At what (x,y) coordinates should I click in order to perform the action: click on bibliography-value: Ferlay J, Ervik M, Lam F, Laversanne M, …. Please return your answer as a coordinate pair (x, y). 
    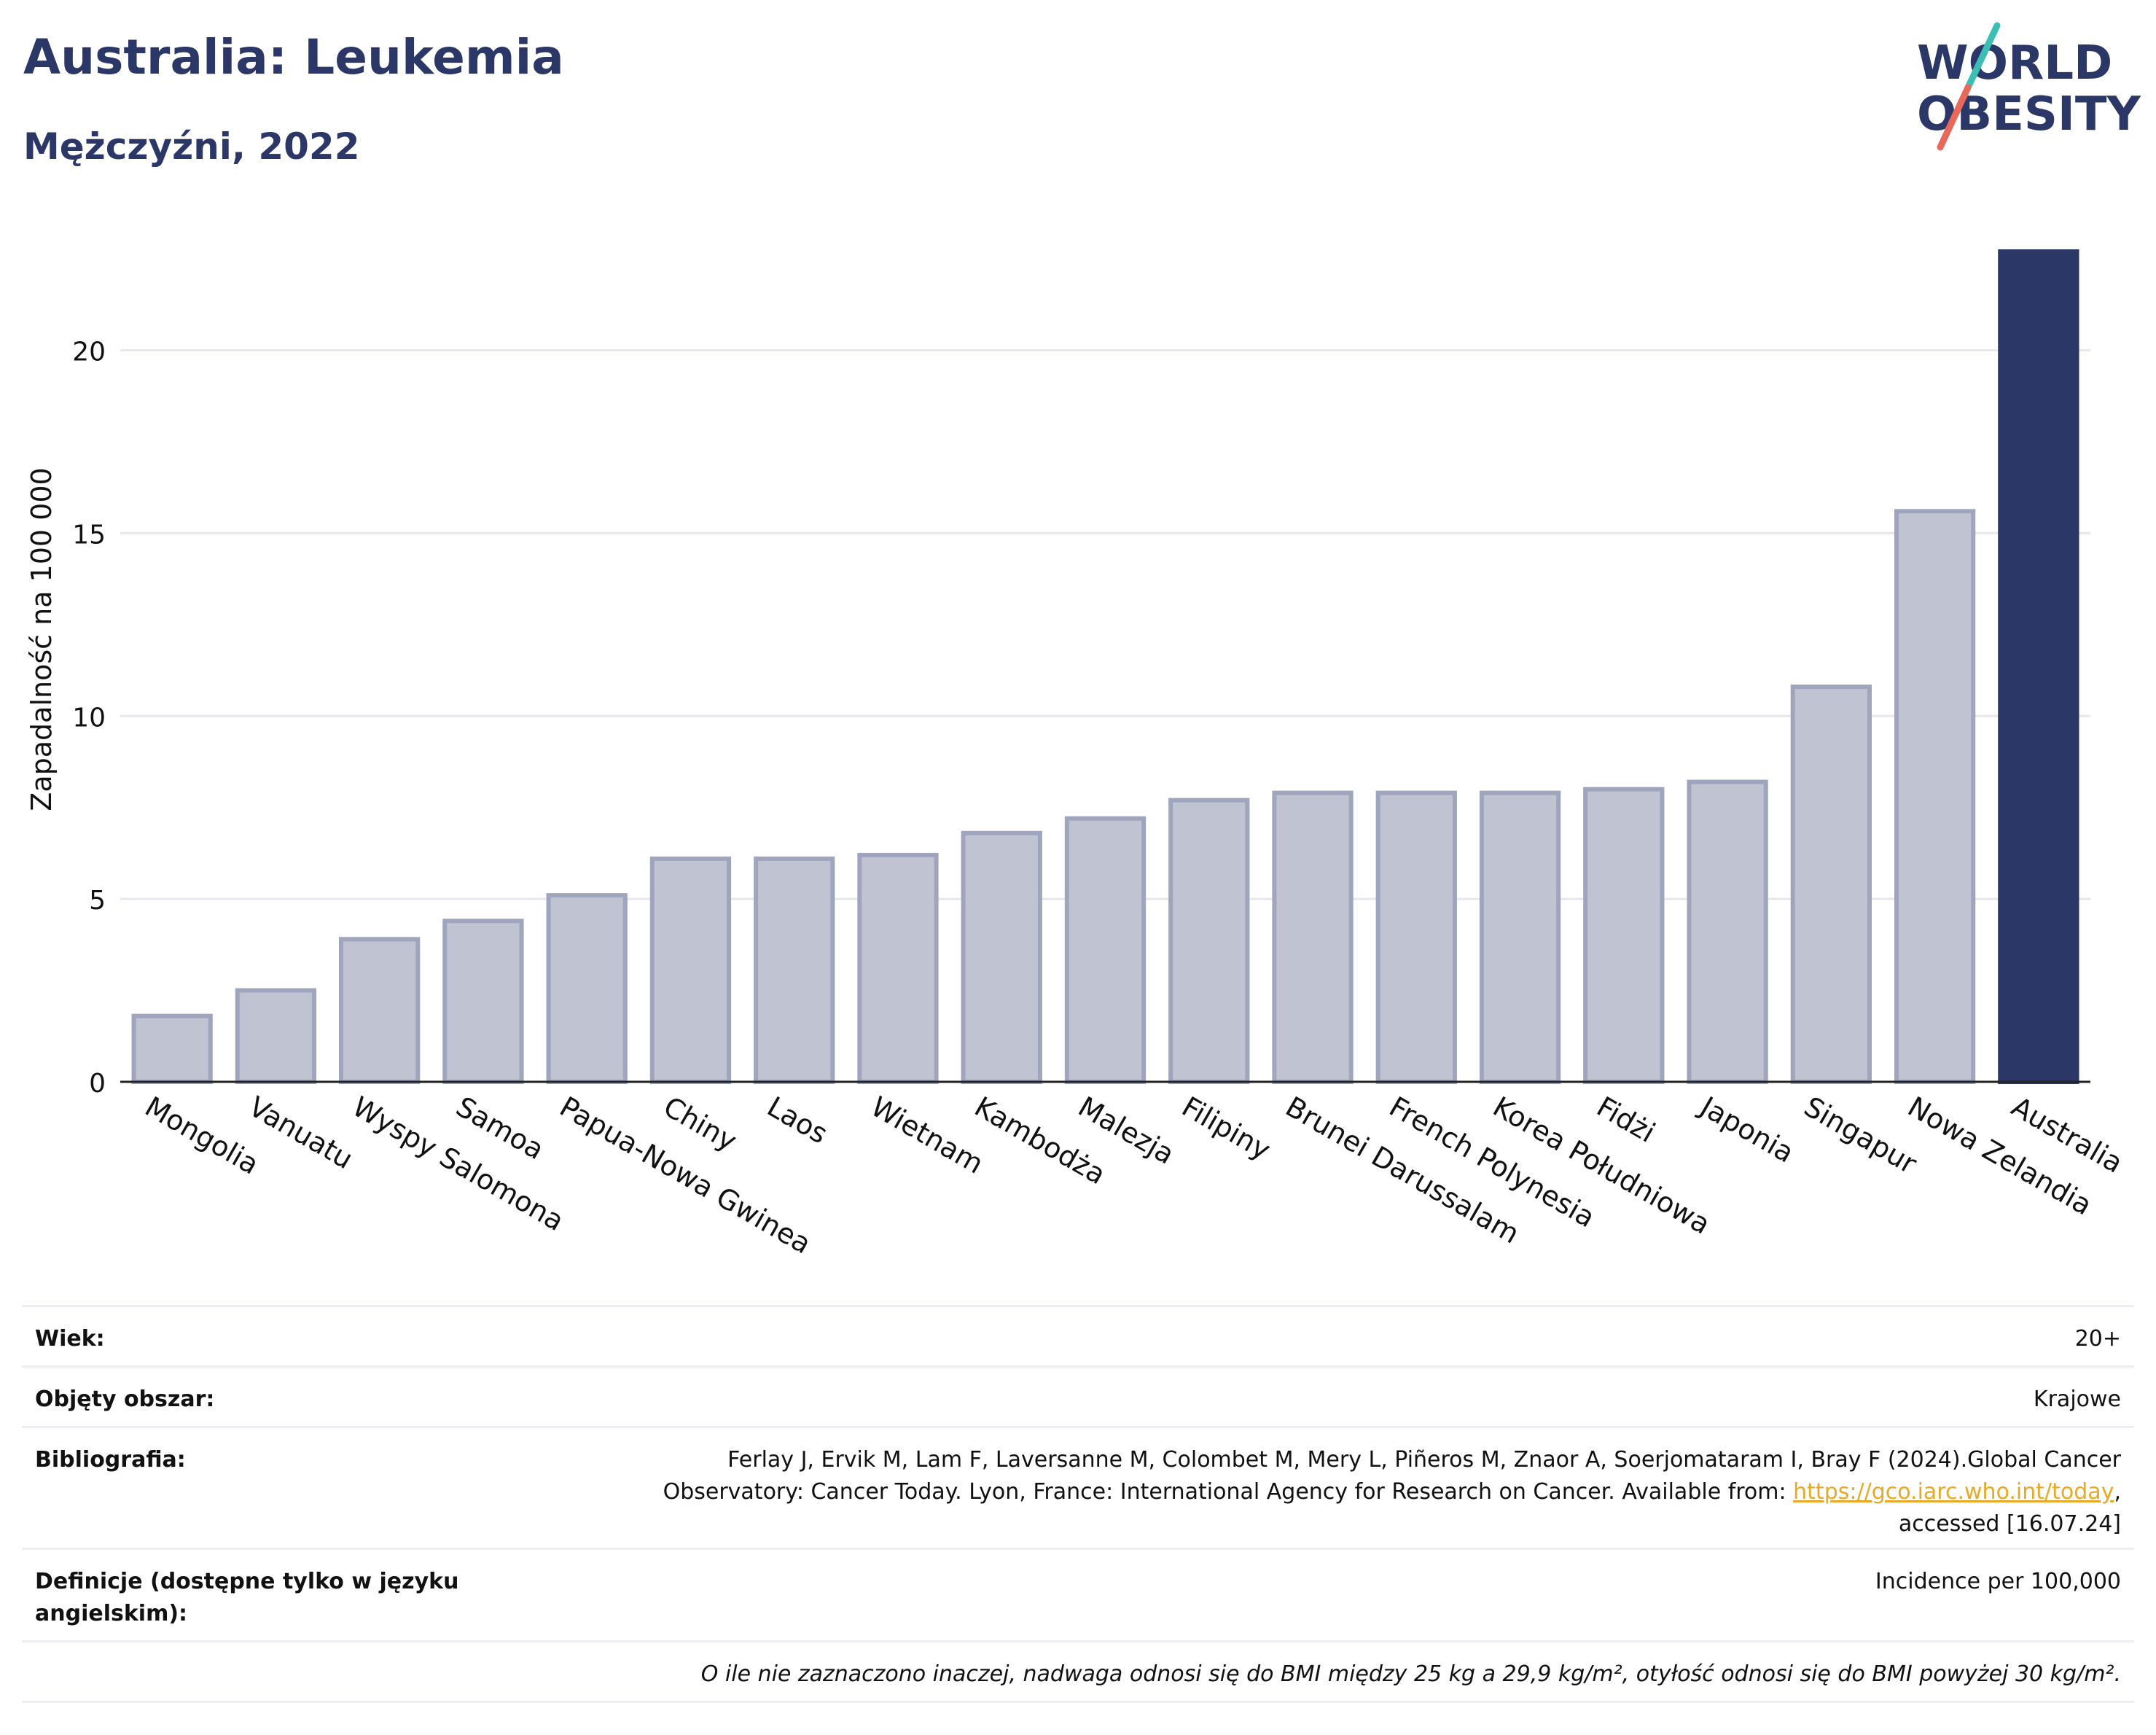
    Looking at the image, I should click on (1362, 1488).